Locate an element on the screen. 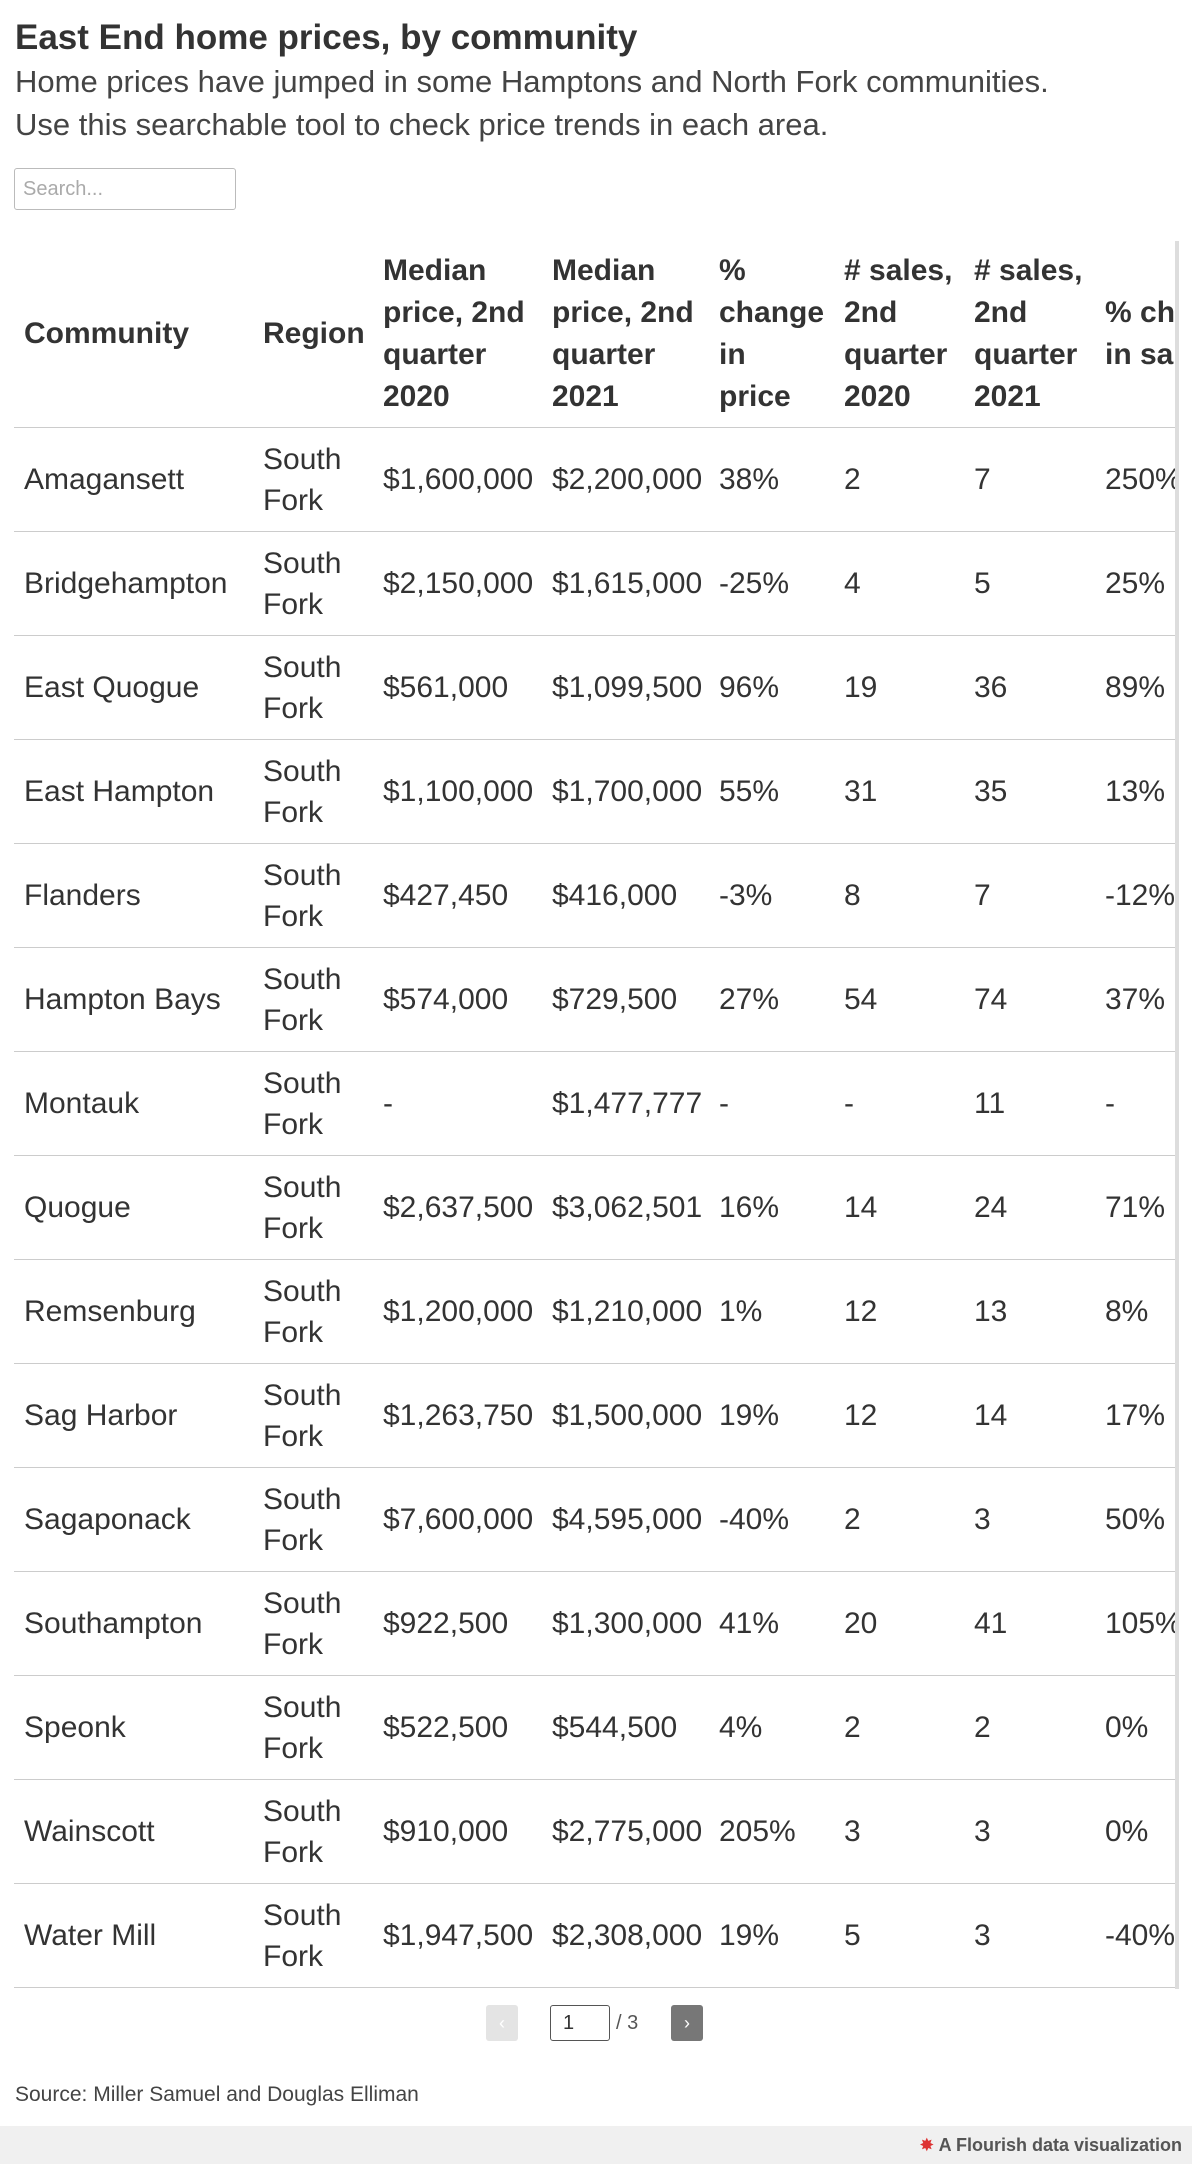 This screenshot has width=1192, height=2164. table-cell: Bridgehampton is located at coordinates (133, 583).